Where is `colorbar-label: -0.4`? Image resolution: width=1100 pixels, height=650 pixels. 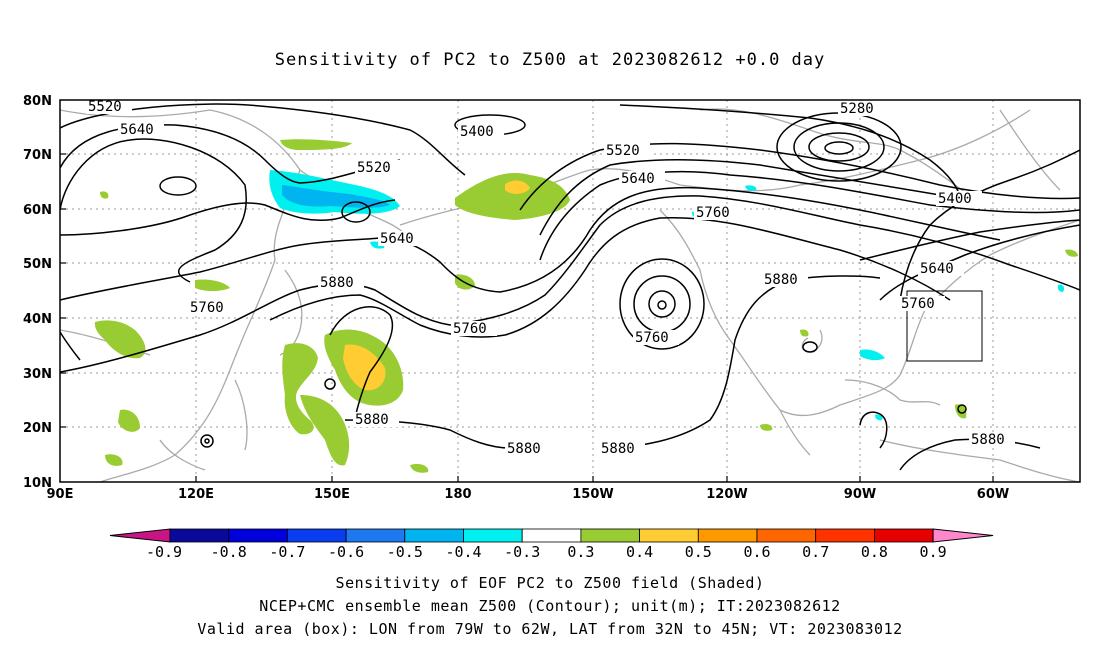
colorbar-label: -0.4 is located at coordinates (463, 552).